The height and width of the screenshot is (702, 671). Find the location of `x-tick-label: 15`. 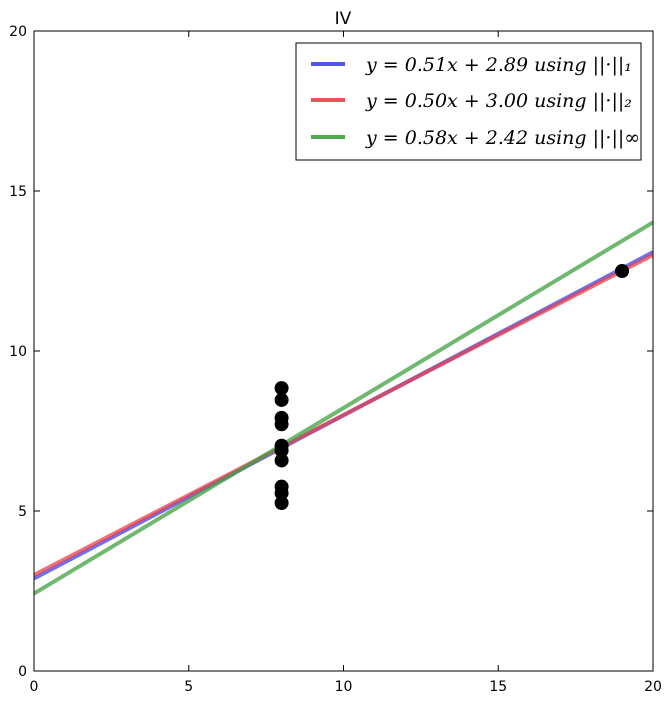

x-tick-label: 15 is located at coordinates (498, 687).